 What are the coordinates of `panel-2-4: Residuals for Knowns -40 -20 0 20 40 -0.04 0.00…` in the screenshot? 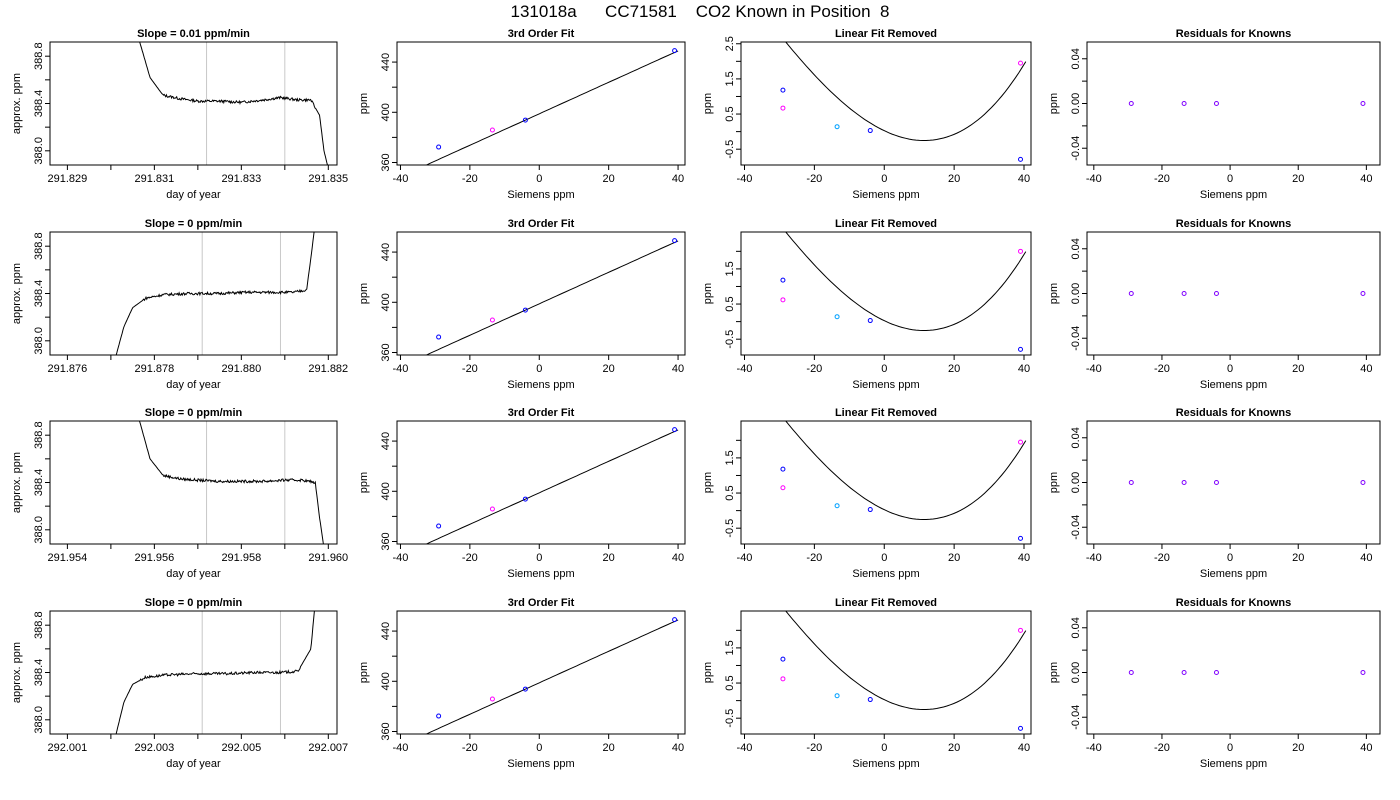 It's located at (1214, 304).